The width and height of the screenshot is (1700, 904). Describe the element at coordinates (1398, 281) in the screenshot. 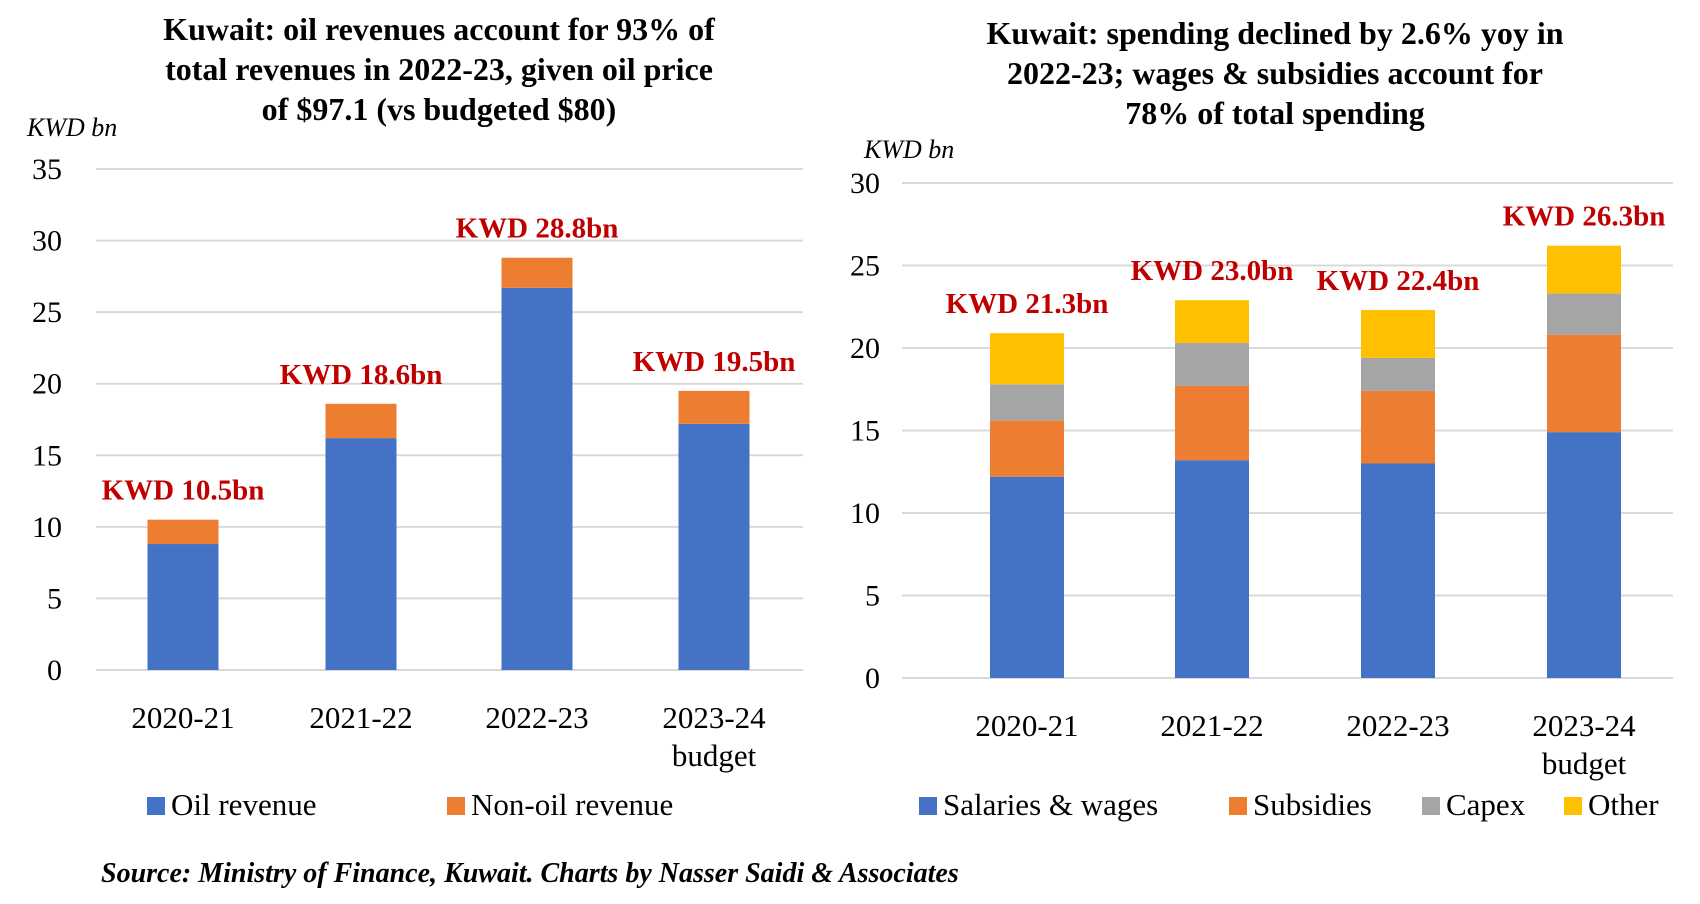

I see `data-label: KWD 22.4bn` at that location.